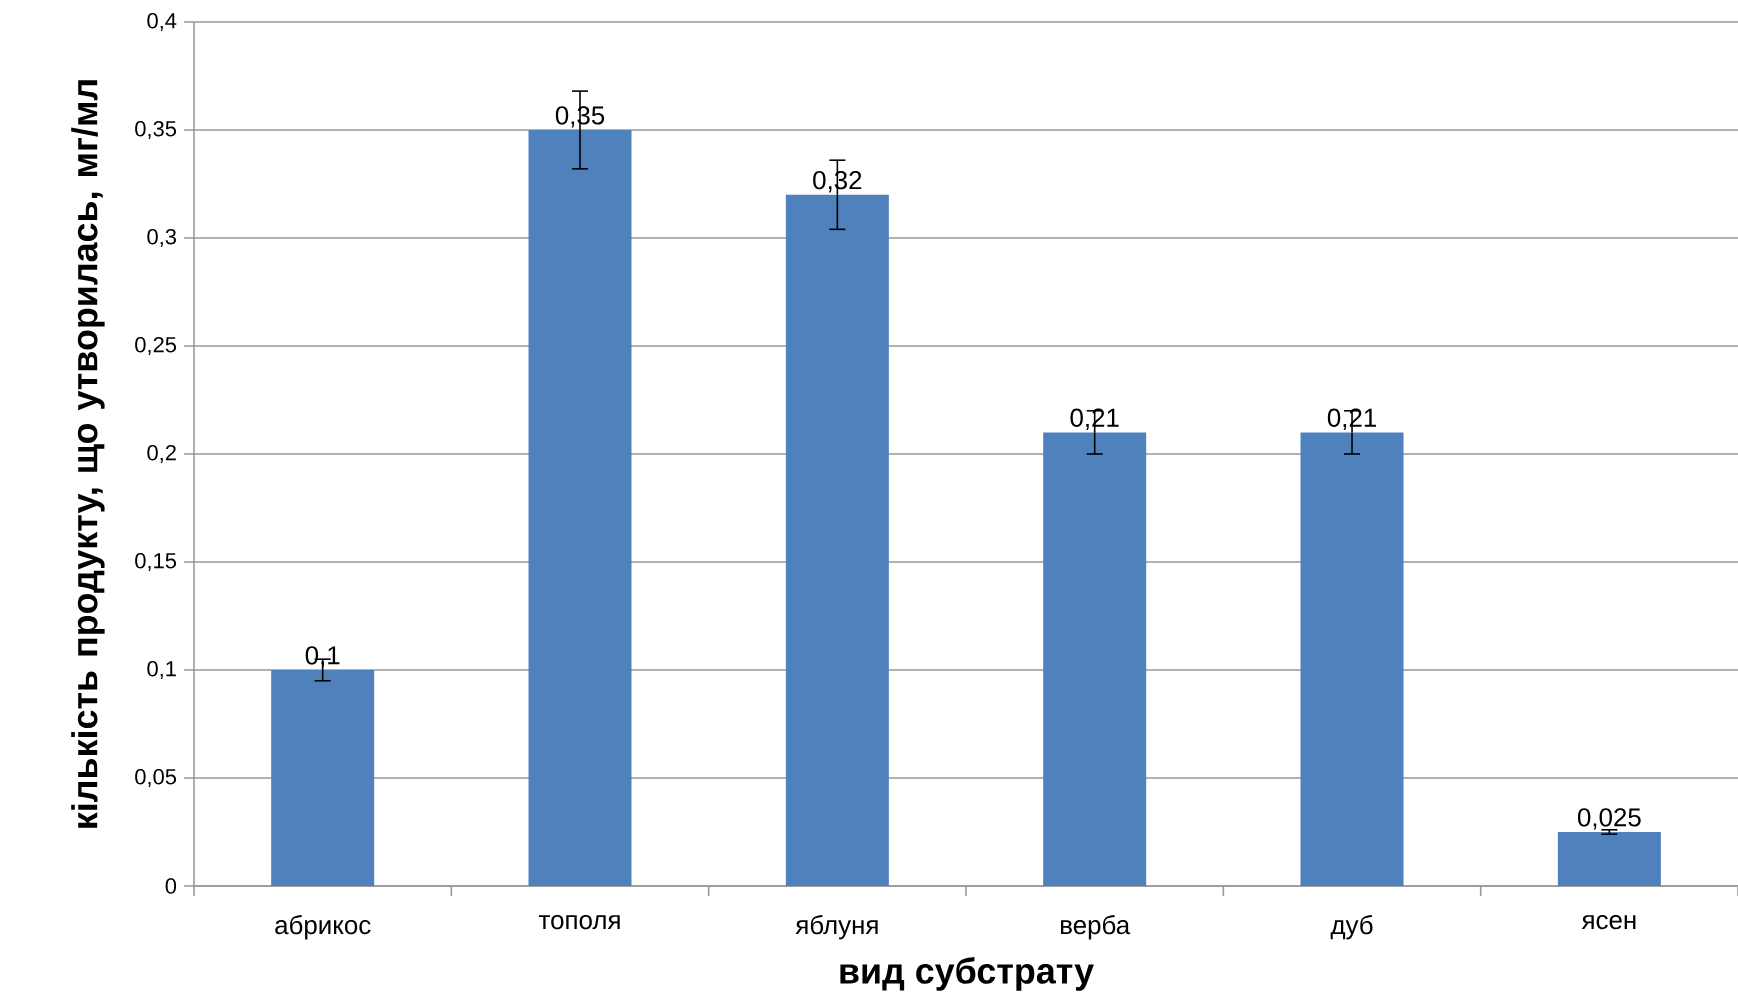  Describe the element at coordinates (1096, 927) in the screenshot. I see `x-tick-label: верба` at that location.